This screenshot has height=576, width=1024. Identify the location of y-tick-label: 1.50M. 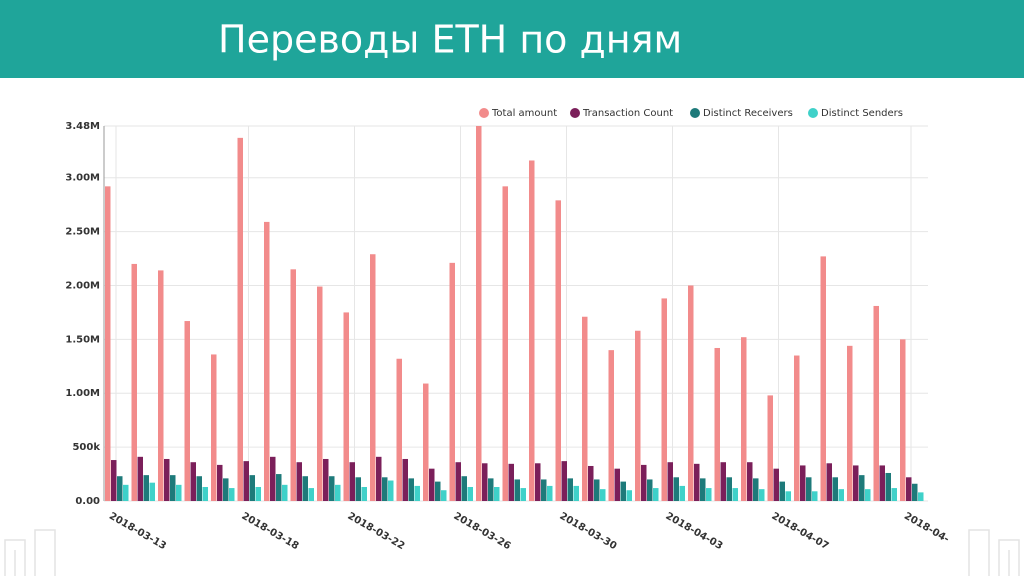
(82, 339).